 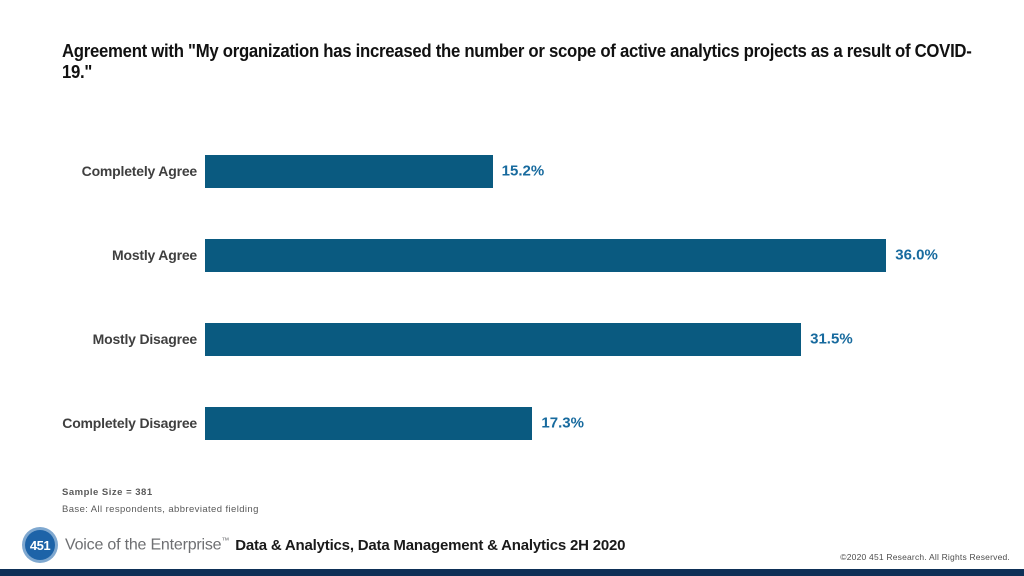 I want to click on category-label: Completely Agree, so click(x=139, y=171).